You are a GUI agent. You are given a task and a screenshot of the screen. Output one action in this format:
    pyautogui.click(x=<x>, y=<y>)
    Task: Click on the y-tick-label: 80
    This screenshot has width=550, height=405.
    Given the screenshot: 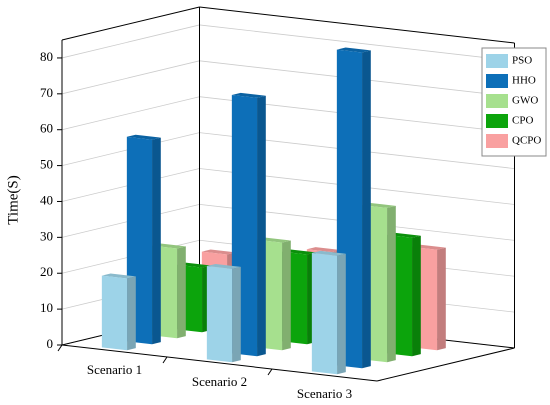 What is the action you would take?
    pyautogui.click(x=46, y=56)
    